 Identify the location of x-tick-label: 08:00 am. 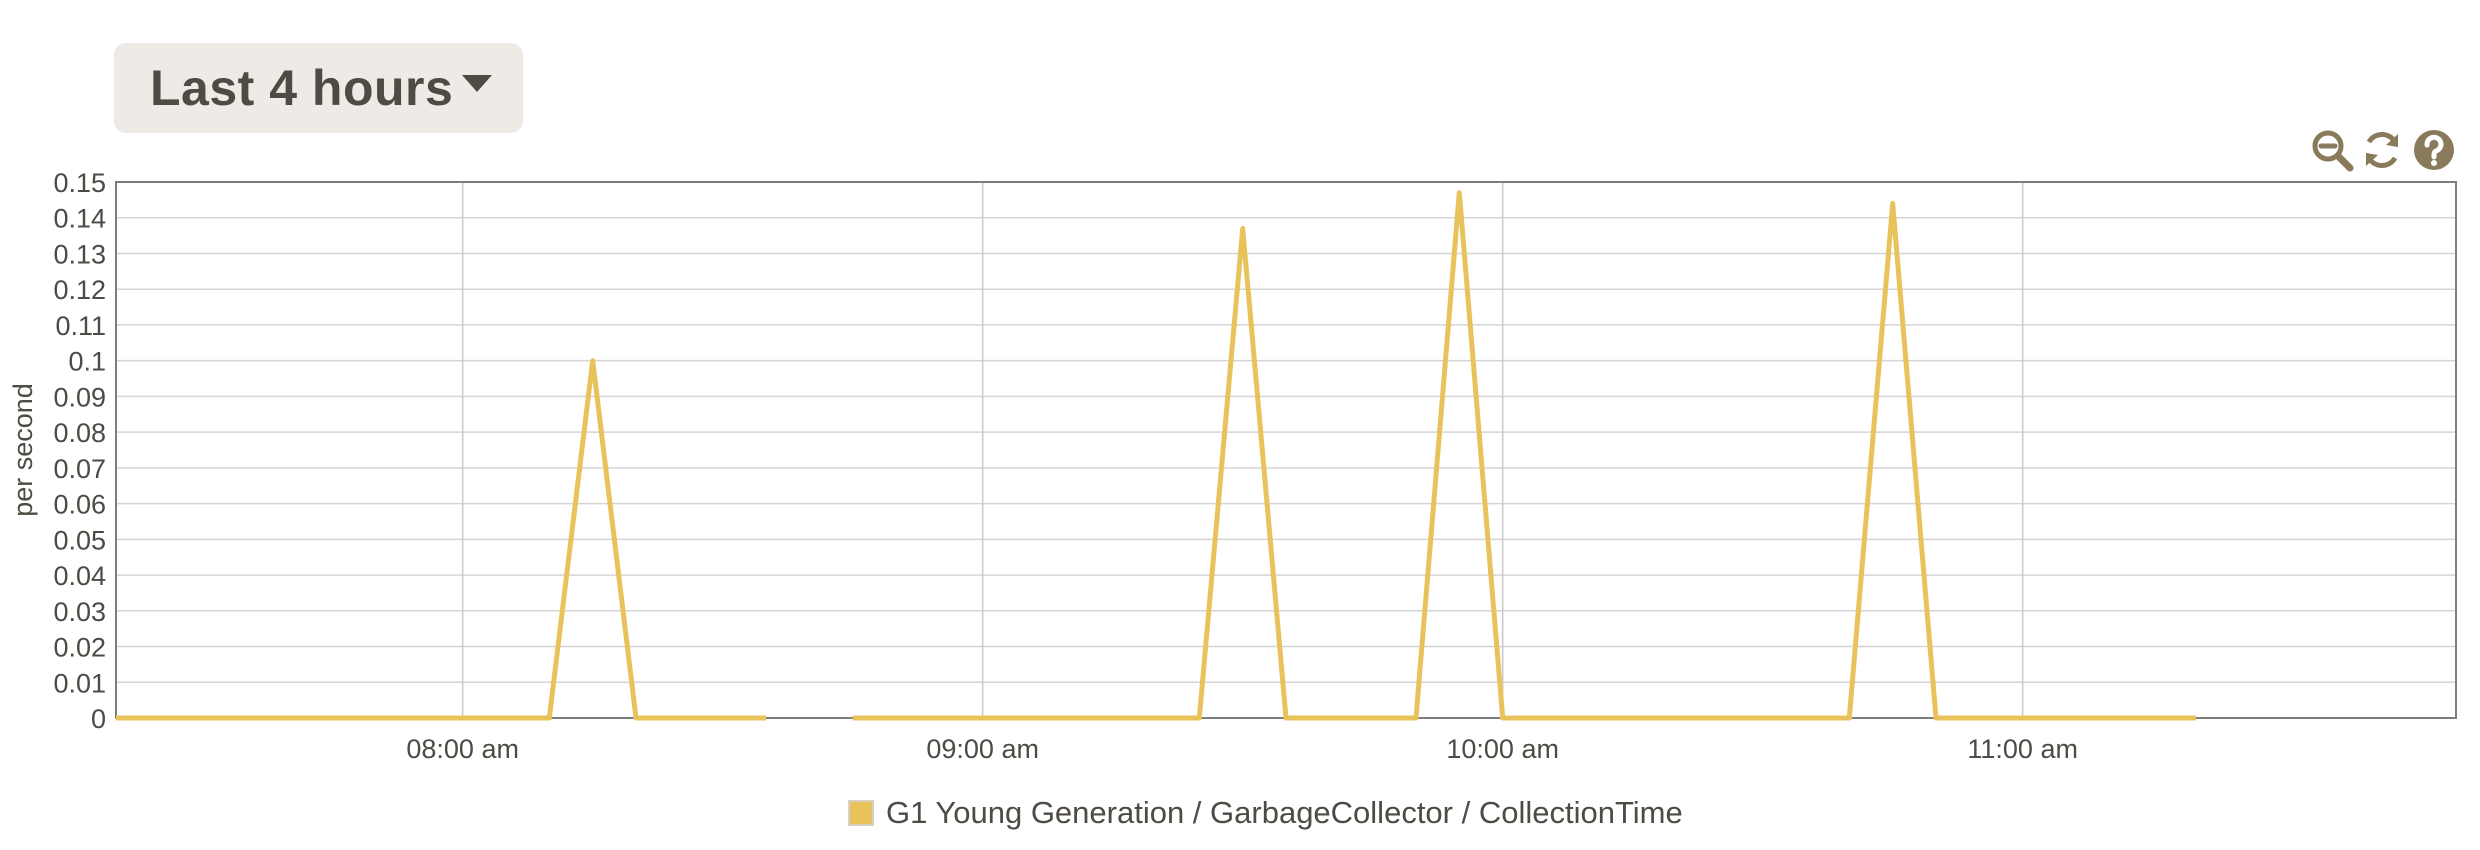
(462, 749).